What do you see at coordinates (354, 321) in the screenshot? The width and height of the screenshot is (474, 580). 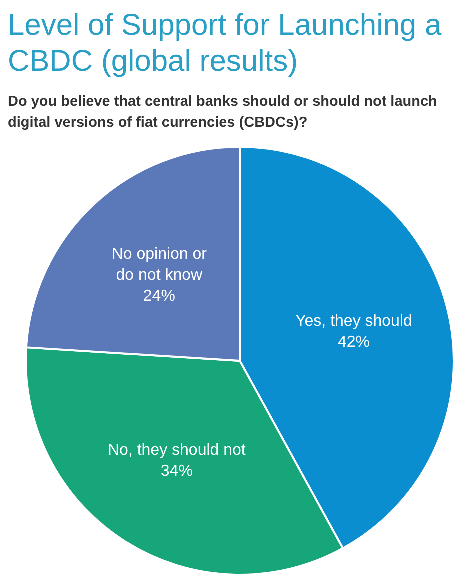 I see `slice-label: Yes, they should` at bounding box center [354, 321].